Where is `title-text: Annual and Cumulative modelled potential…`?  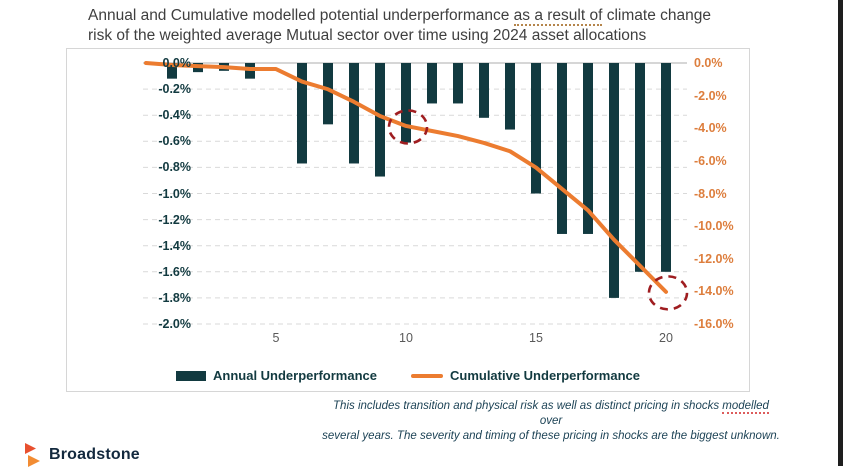
title-text: Annual and Cumulative modelled potential… is located at coordinates (301, 15).